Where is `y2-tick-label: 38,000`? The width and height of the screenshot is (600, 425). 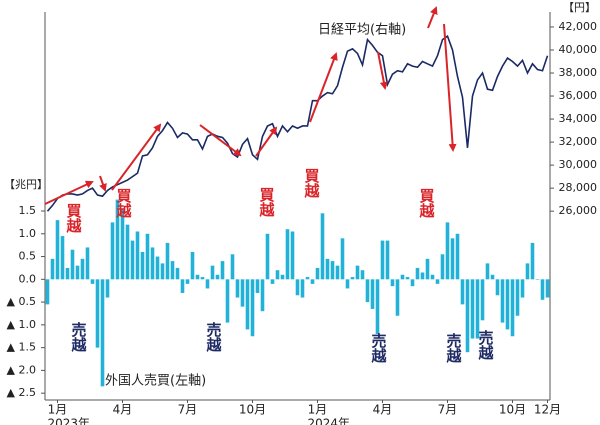
y2-tick-label: 38,000 is located at coordinates (578, 72).